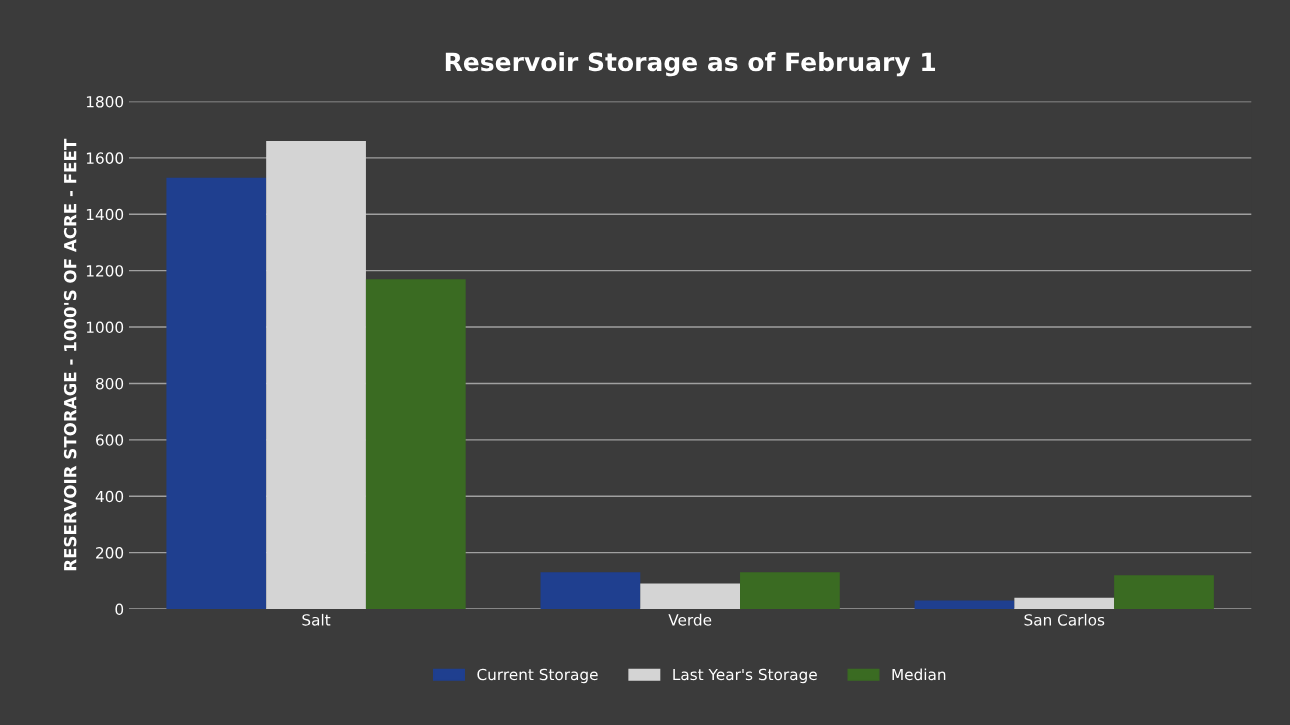 The height and width of the screenshot is (725, 1290). What do you see at coordinates (105, 327) in the screenshot?
I see `y-tick-label: 1000` at bounding box center [105, 327].